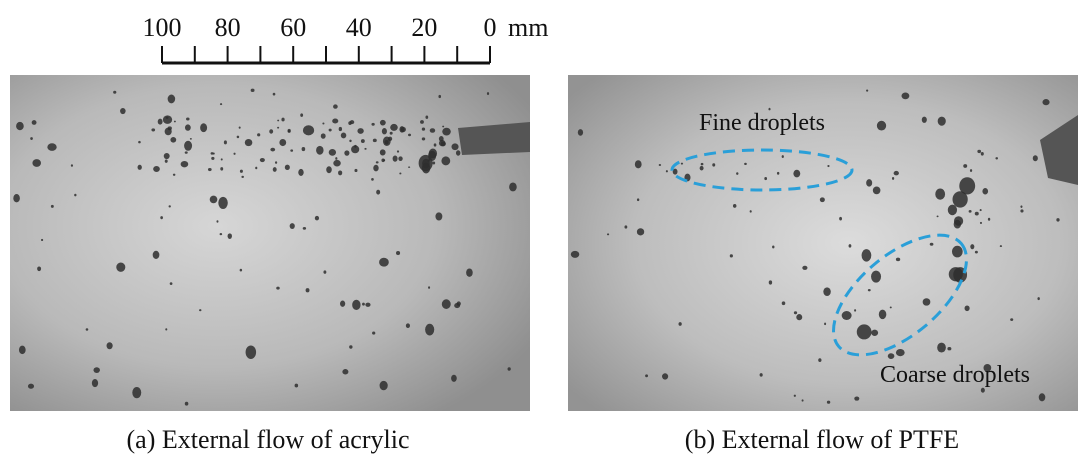 Image resolution: width=1080 pixels, height=459 pixels. I want to click on scale-bar: 100 80 60 40 20 0 mm, so click(345, 39).